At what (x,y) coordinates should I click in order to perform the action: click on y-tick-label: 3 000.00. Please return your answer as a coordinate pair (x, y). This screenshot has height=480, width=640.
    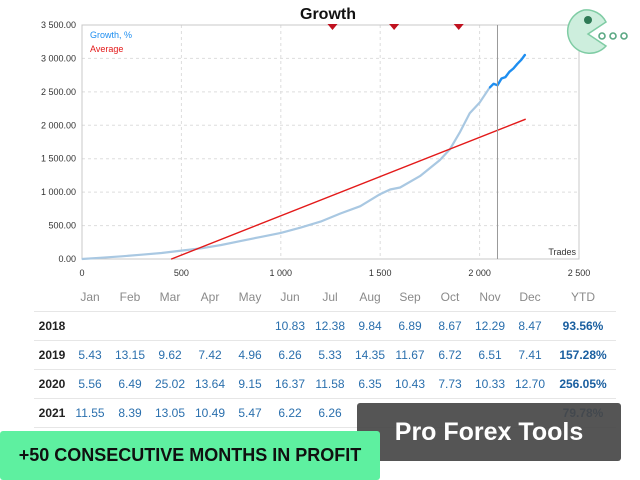
    Looking at the image, I should click on (58, 58).